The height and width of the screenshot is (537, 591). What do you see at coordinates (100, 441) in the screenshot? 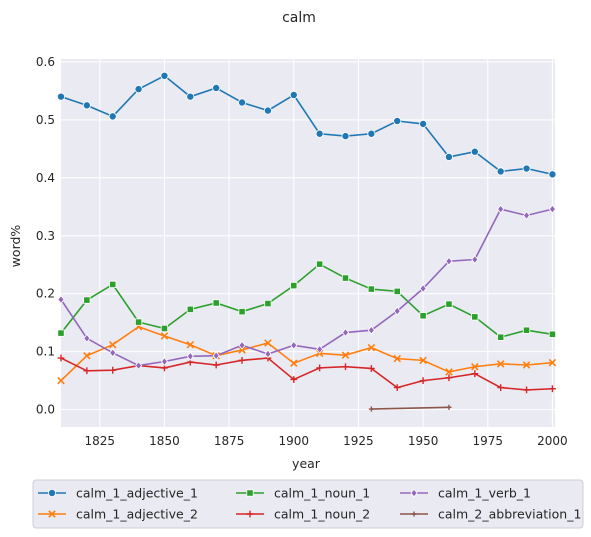
I see `x-tick-label: 1825` at bounding box center [100, 441].